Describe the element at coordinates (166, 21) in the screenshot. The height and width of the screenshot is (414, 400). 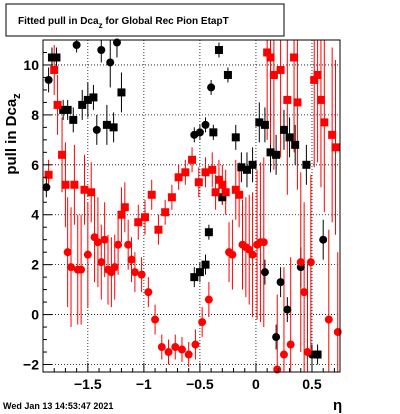
I see `chart-title-suffix: for Global Rec Pion EtapT` at that location.